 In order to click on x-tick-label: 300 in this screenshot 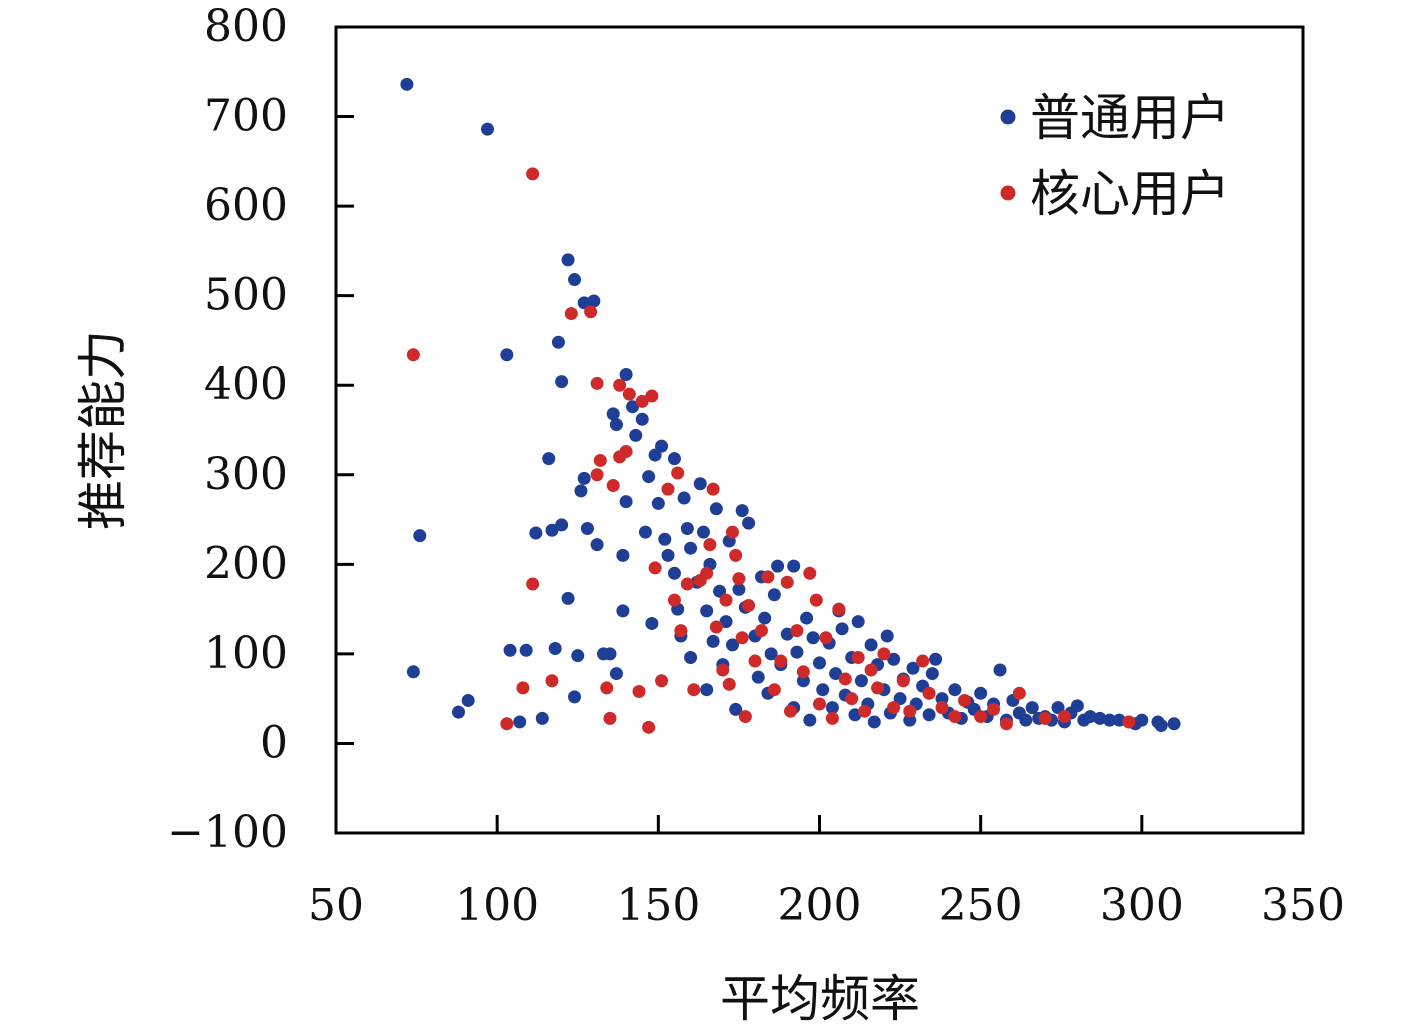, I will do `click(1142, 905)`.